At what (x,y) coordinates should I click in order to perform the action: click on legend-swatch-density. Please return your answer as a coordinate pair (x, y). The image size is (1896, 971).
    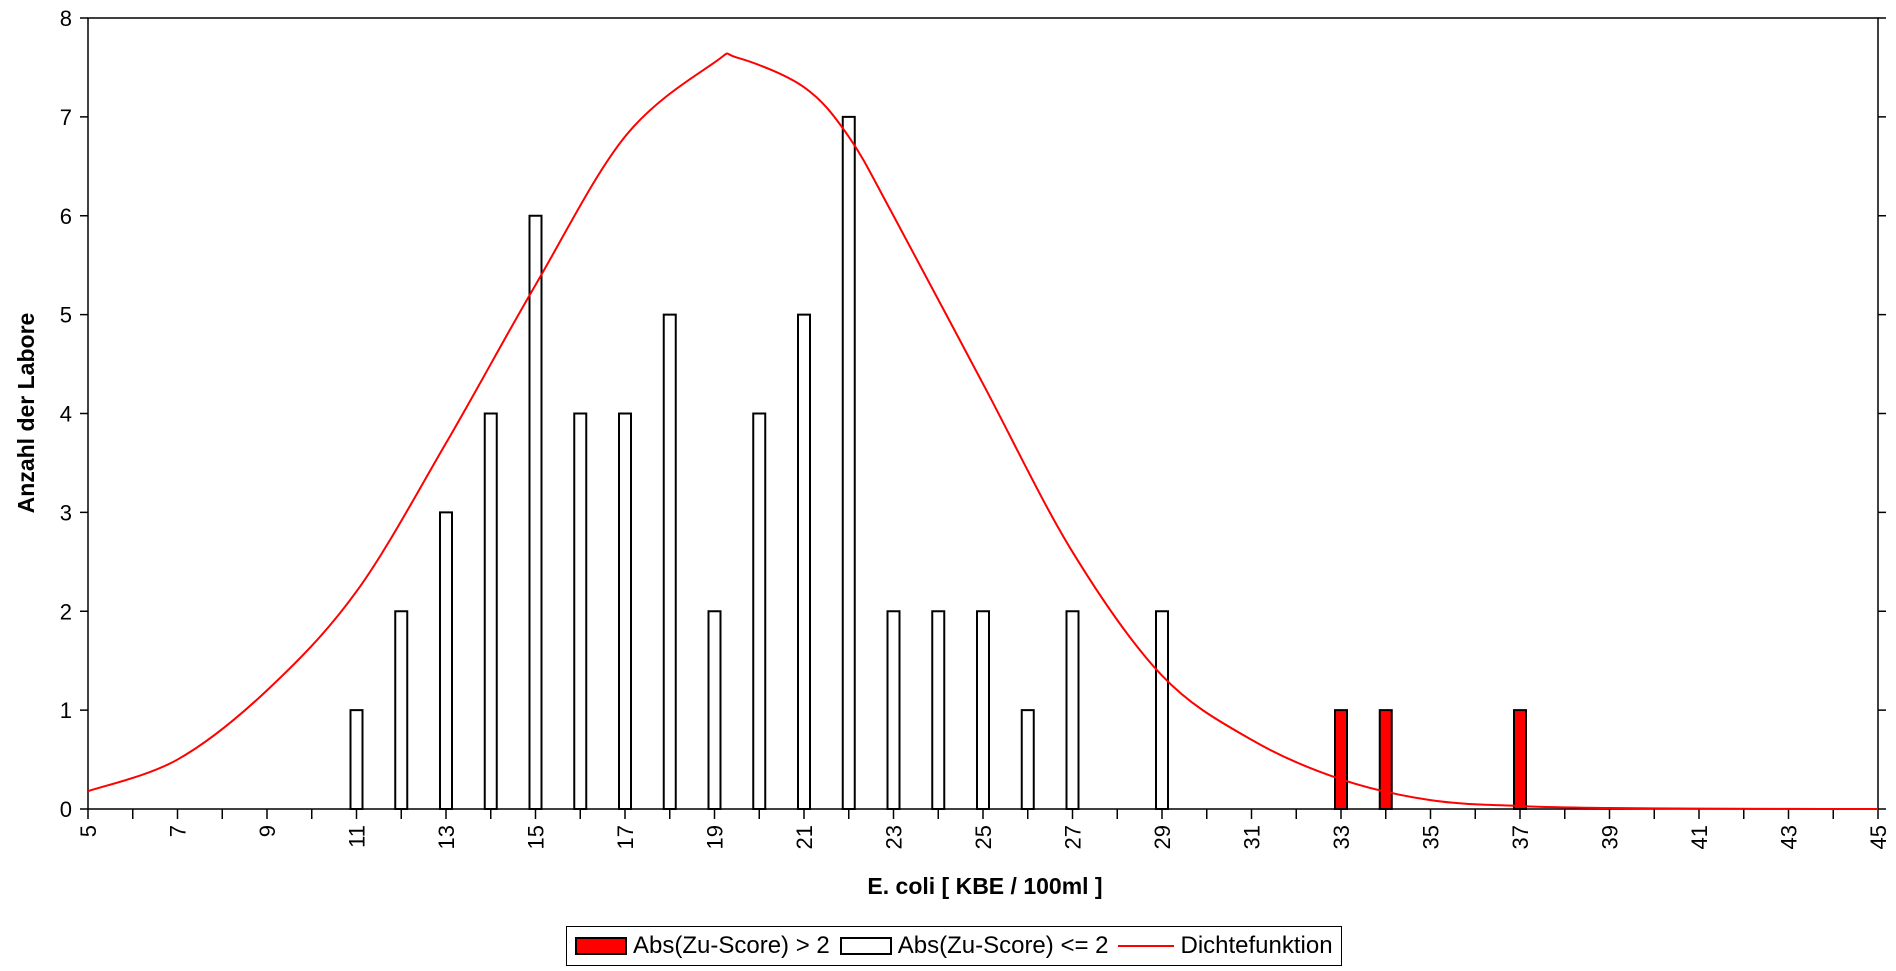
    Looking at the image, I should click on (1146, 946).